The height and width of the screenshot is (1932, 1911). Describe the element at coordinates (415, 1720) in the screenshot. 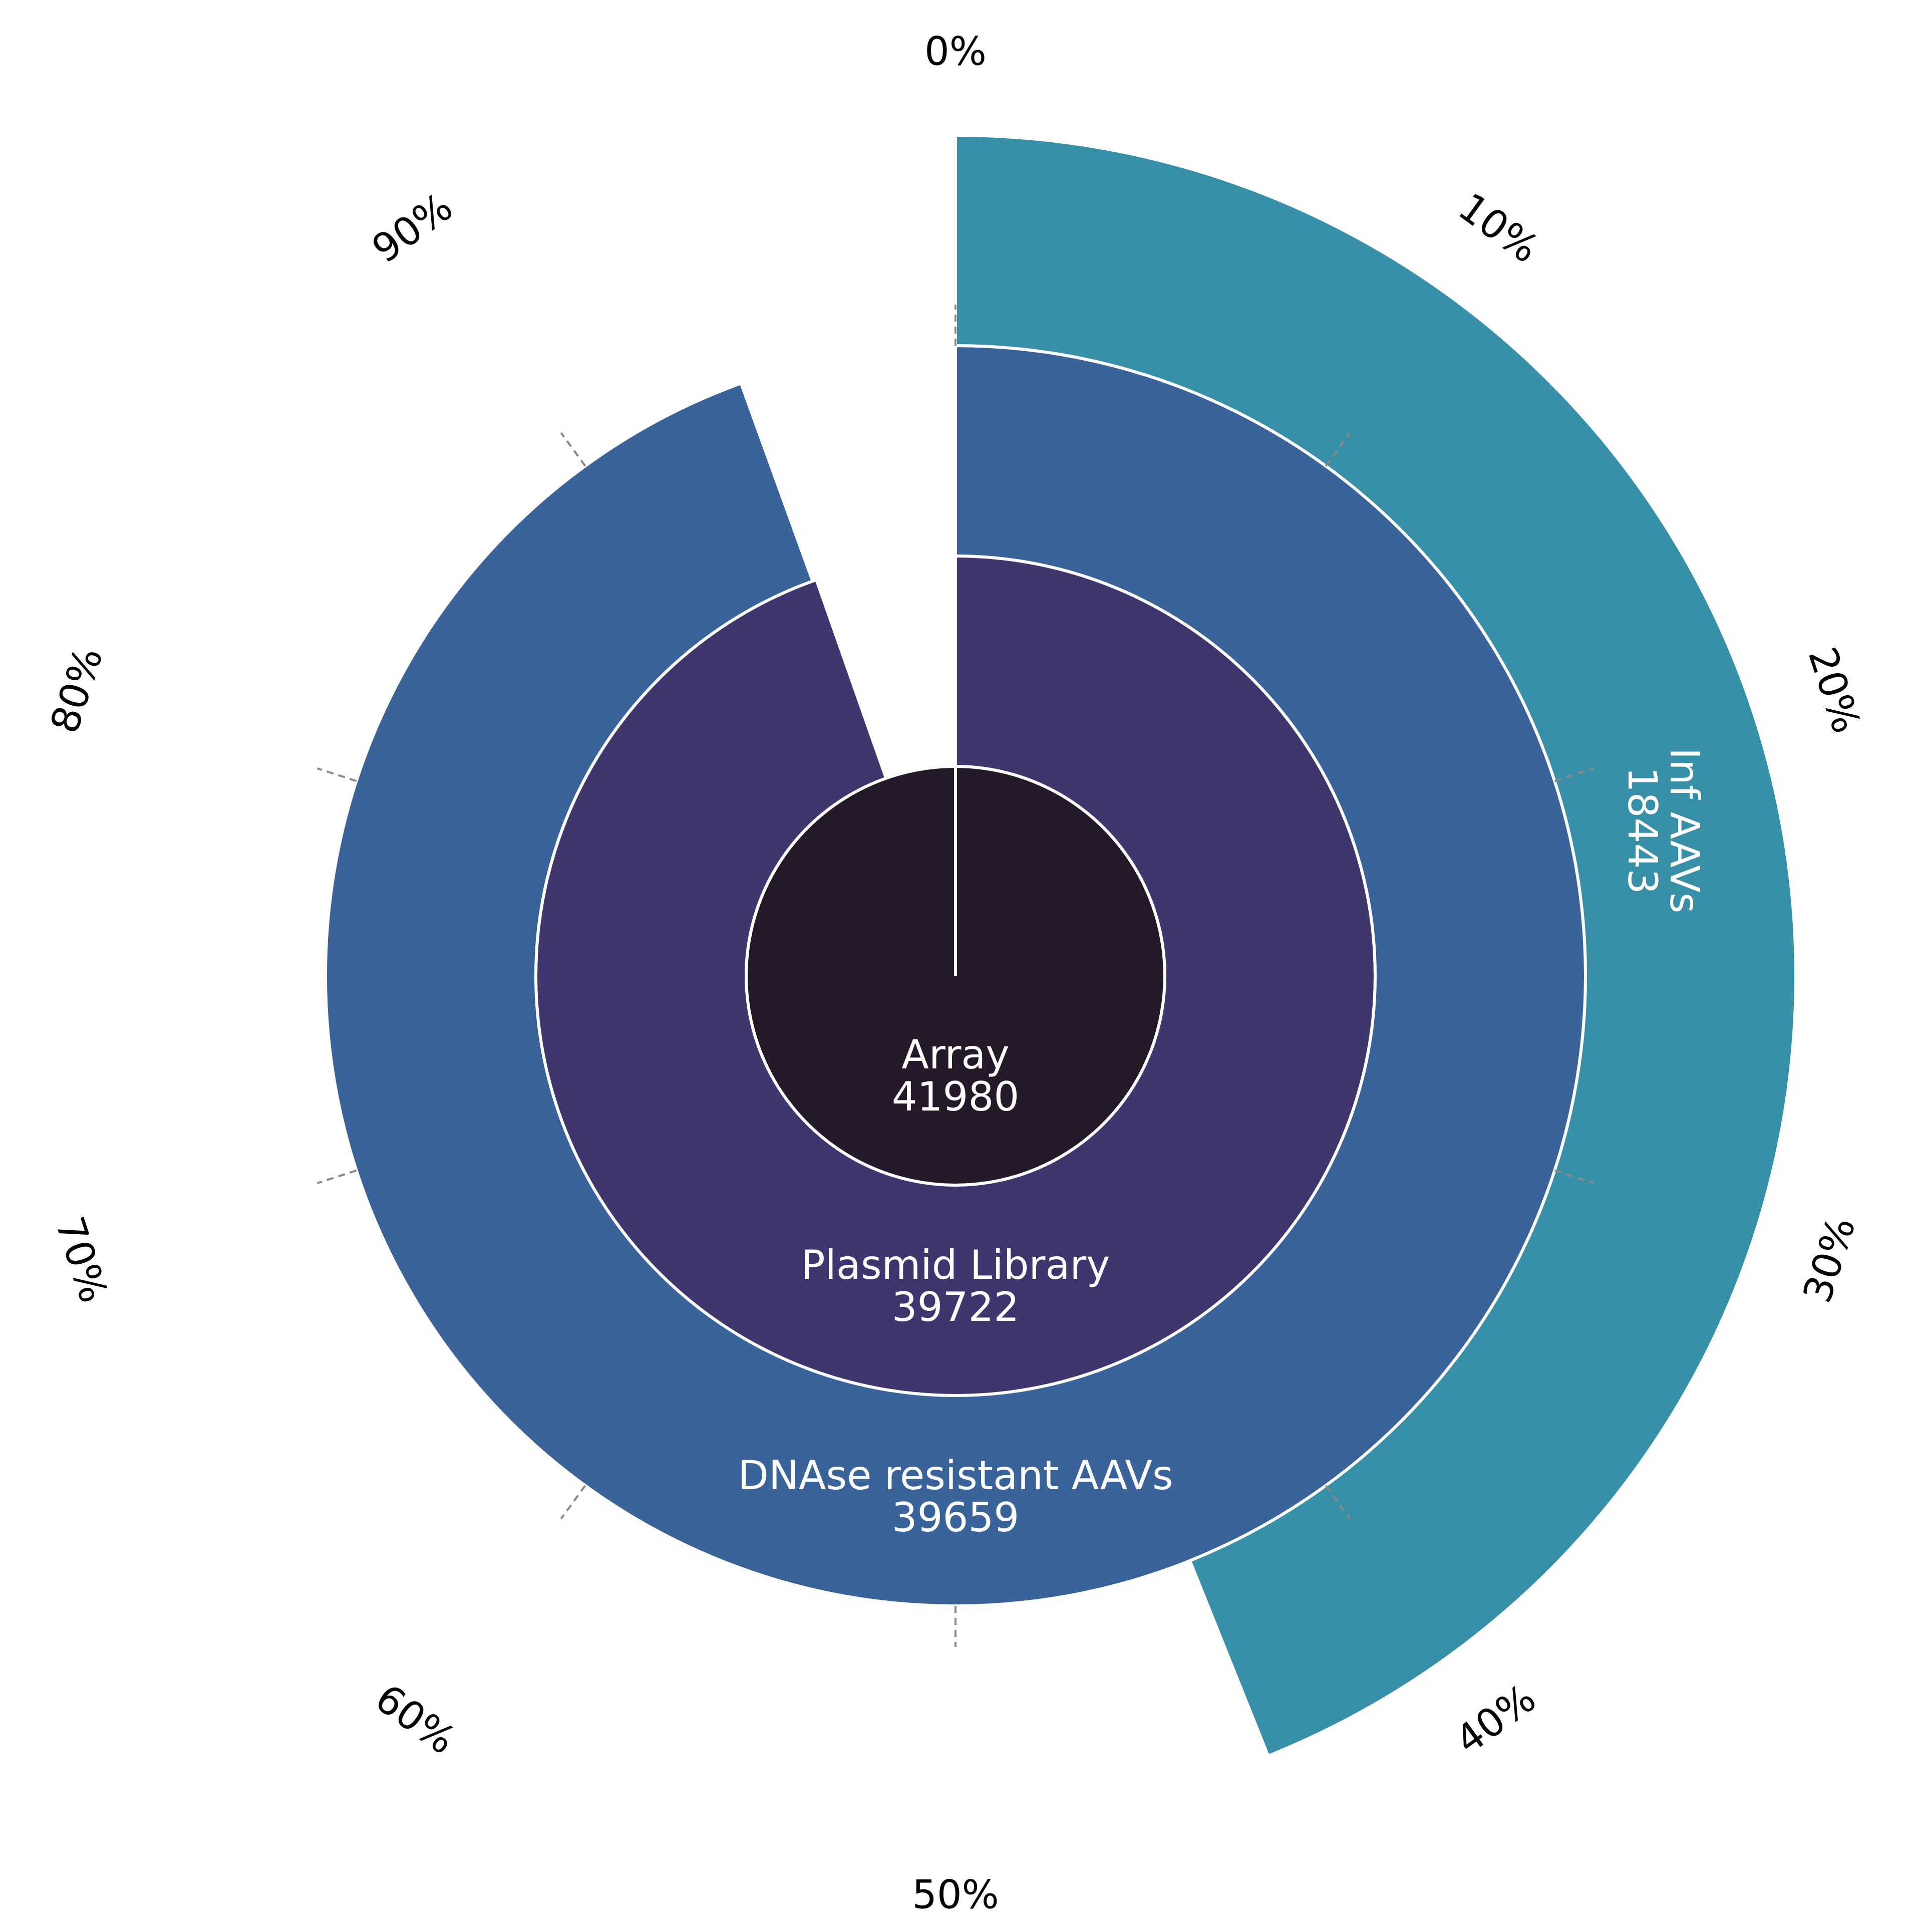

I see `tick-label-60: 60%` at that location.